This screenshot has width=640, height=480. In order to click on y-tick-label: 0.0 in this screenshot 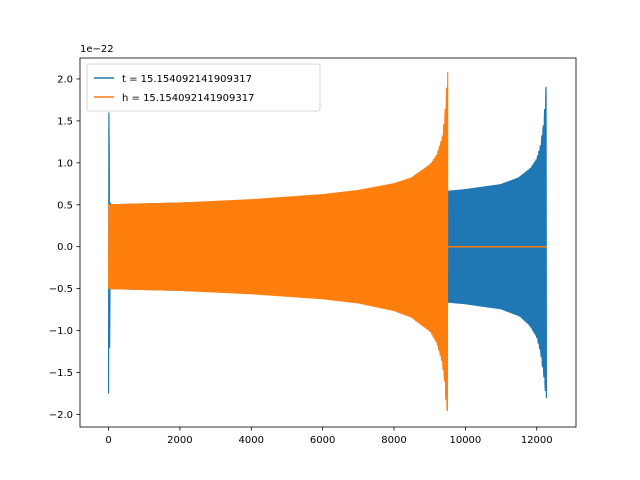, I will do `click(65, 247)`.